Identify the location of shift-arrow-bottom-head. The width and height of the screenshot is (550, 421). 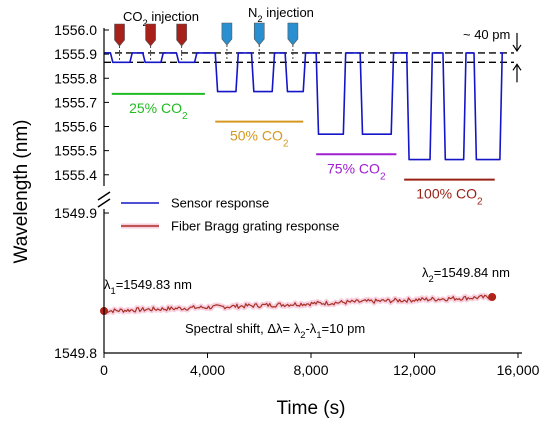
(517, 67).